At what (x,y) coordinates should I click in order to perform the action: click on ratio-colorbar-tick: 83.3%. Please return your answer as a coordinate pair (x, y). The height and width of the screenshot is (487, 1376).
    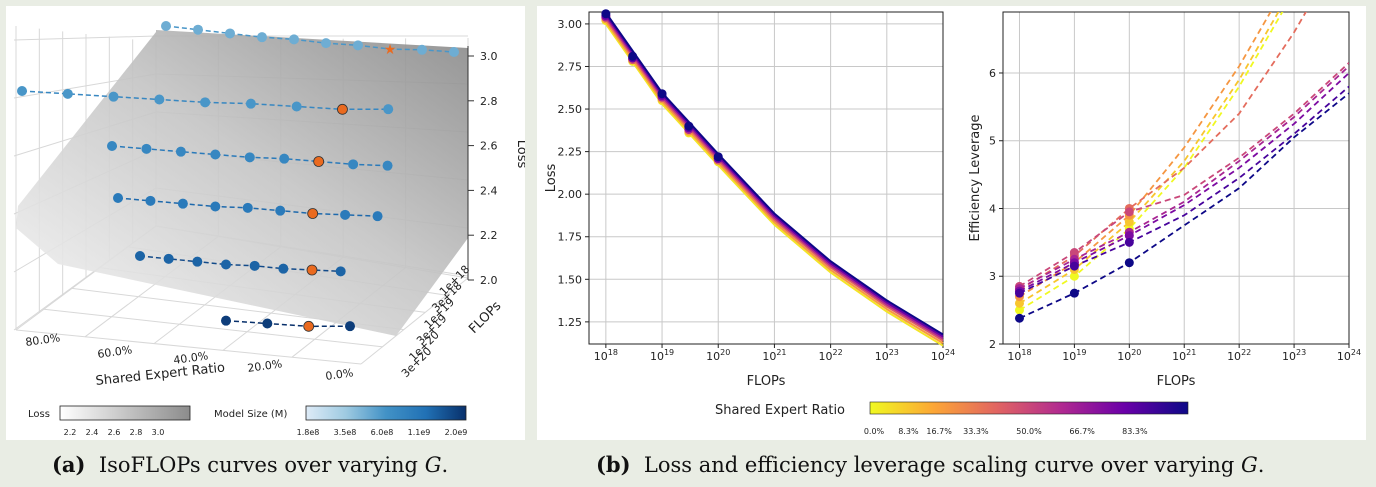
    Looking at the image, I should click on (1135, 431).